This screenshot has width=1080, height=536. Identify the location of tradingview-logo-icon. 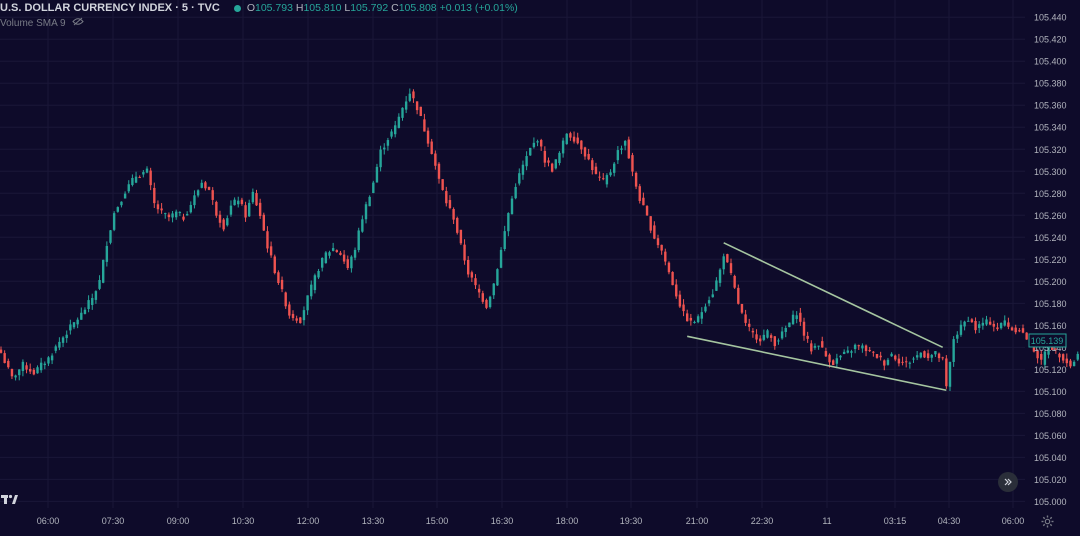
(10, 499).